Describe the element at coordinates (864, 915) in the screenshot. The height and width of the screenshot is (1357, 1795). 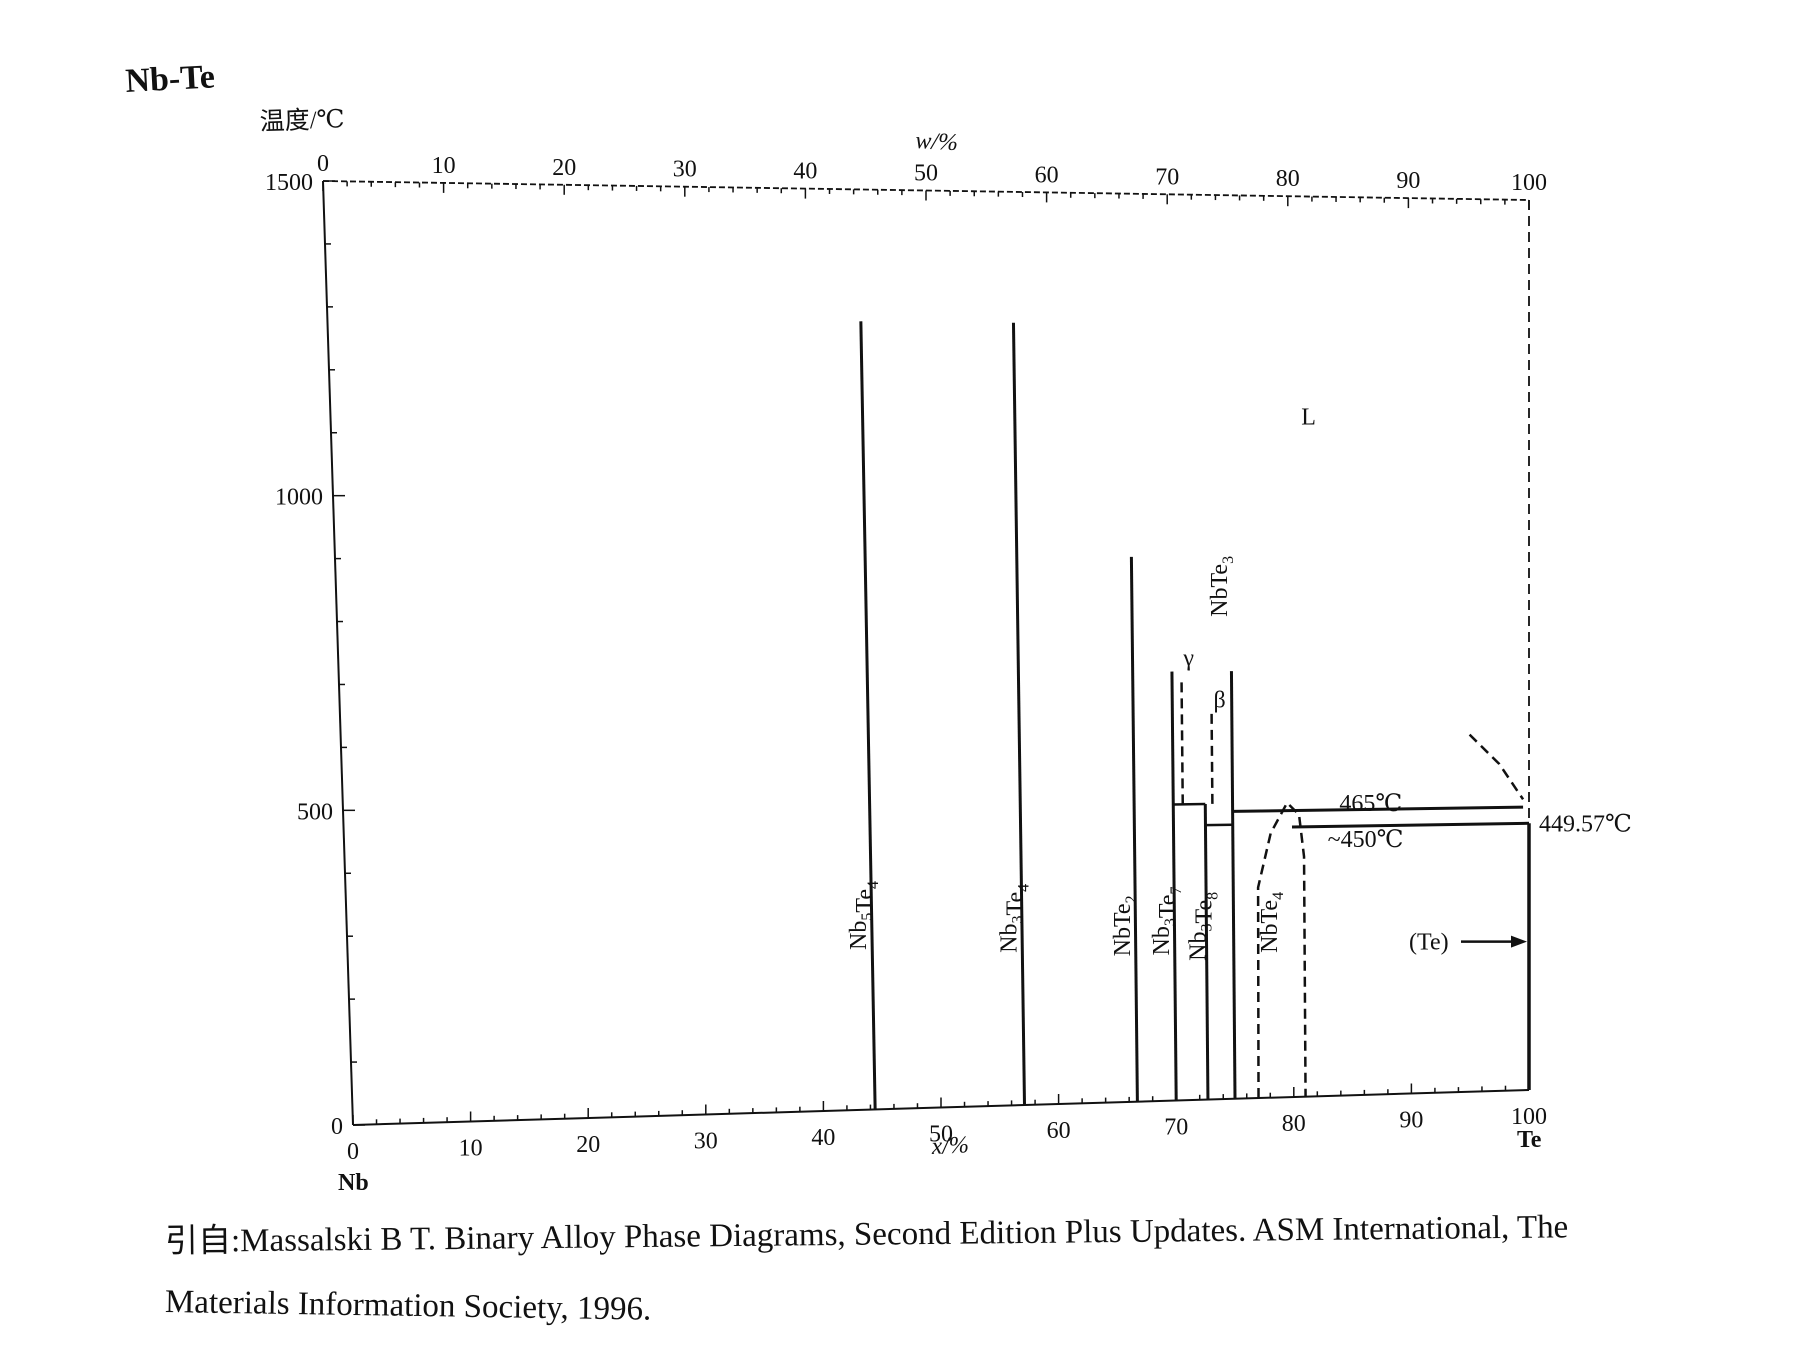
I see `compound-label: Nb5Te4` at that location.